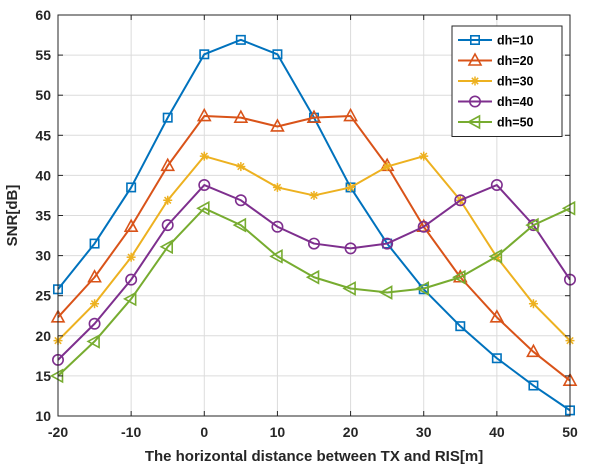 The height and width of the screenshot is (467, 591). Describe the element at coordinates (43, 175) in the screenshot. I see `y-tick-label: 40` at that location.